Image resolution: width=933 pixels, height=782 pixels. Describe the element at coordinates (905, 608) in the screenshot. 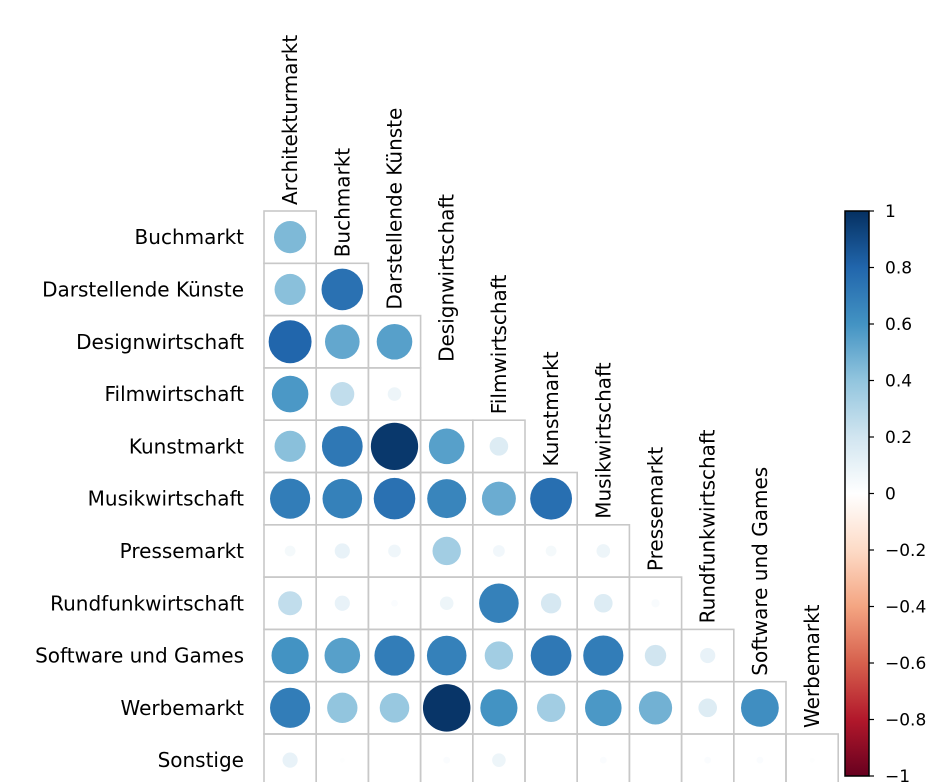

I see `colorbar-tick-label: −0.4` at that location.